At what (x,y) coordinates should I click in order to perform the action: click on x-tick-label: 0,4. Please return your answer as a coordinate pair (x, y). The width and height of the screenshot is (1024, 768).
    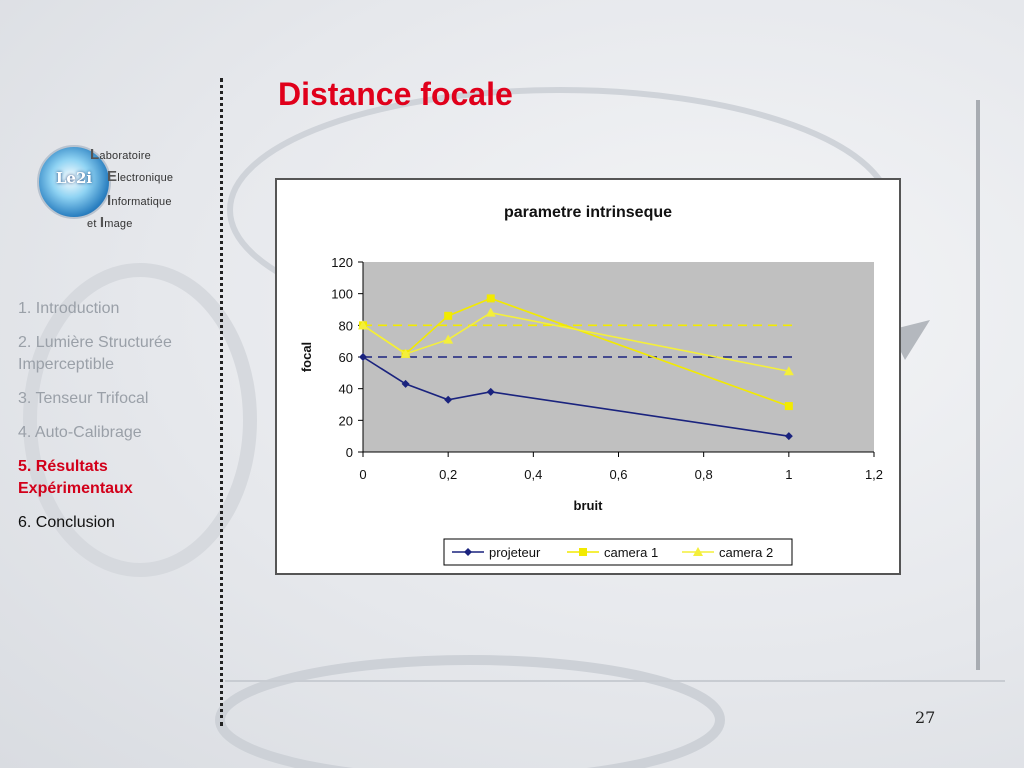
    Looking at the image, I should click on (533, 474).